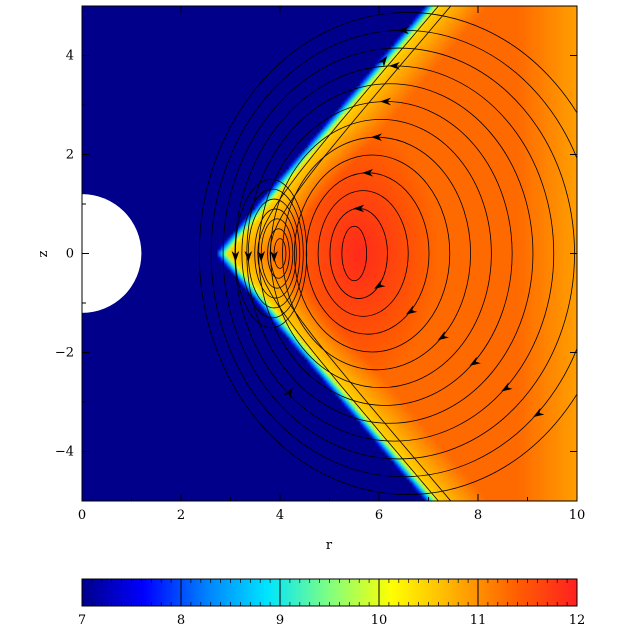  I want to click on x-axis-label: r, so click(329, 545).